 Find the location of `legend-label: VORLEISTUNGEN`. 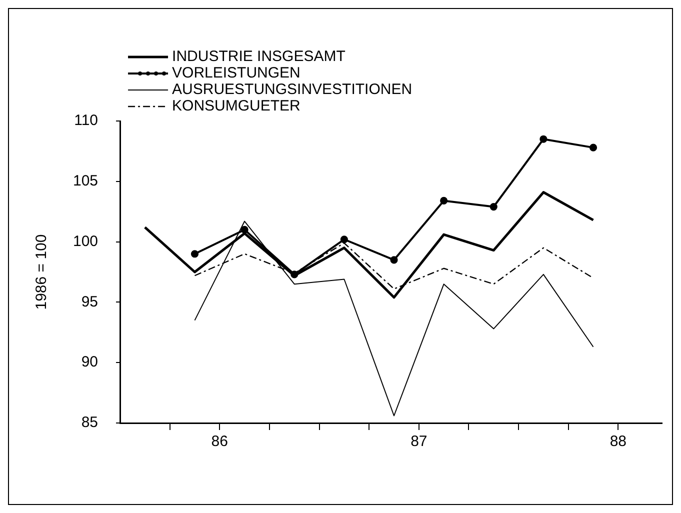

legend-label: VORLEISTUNGEN is located at coordinates (236, 73).